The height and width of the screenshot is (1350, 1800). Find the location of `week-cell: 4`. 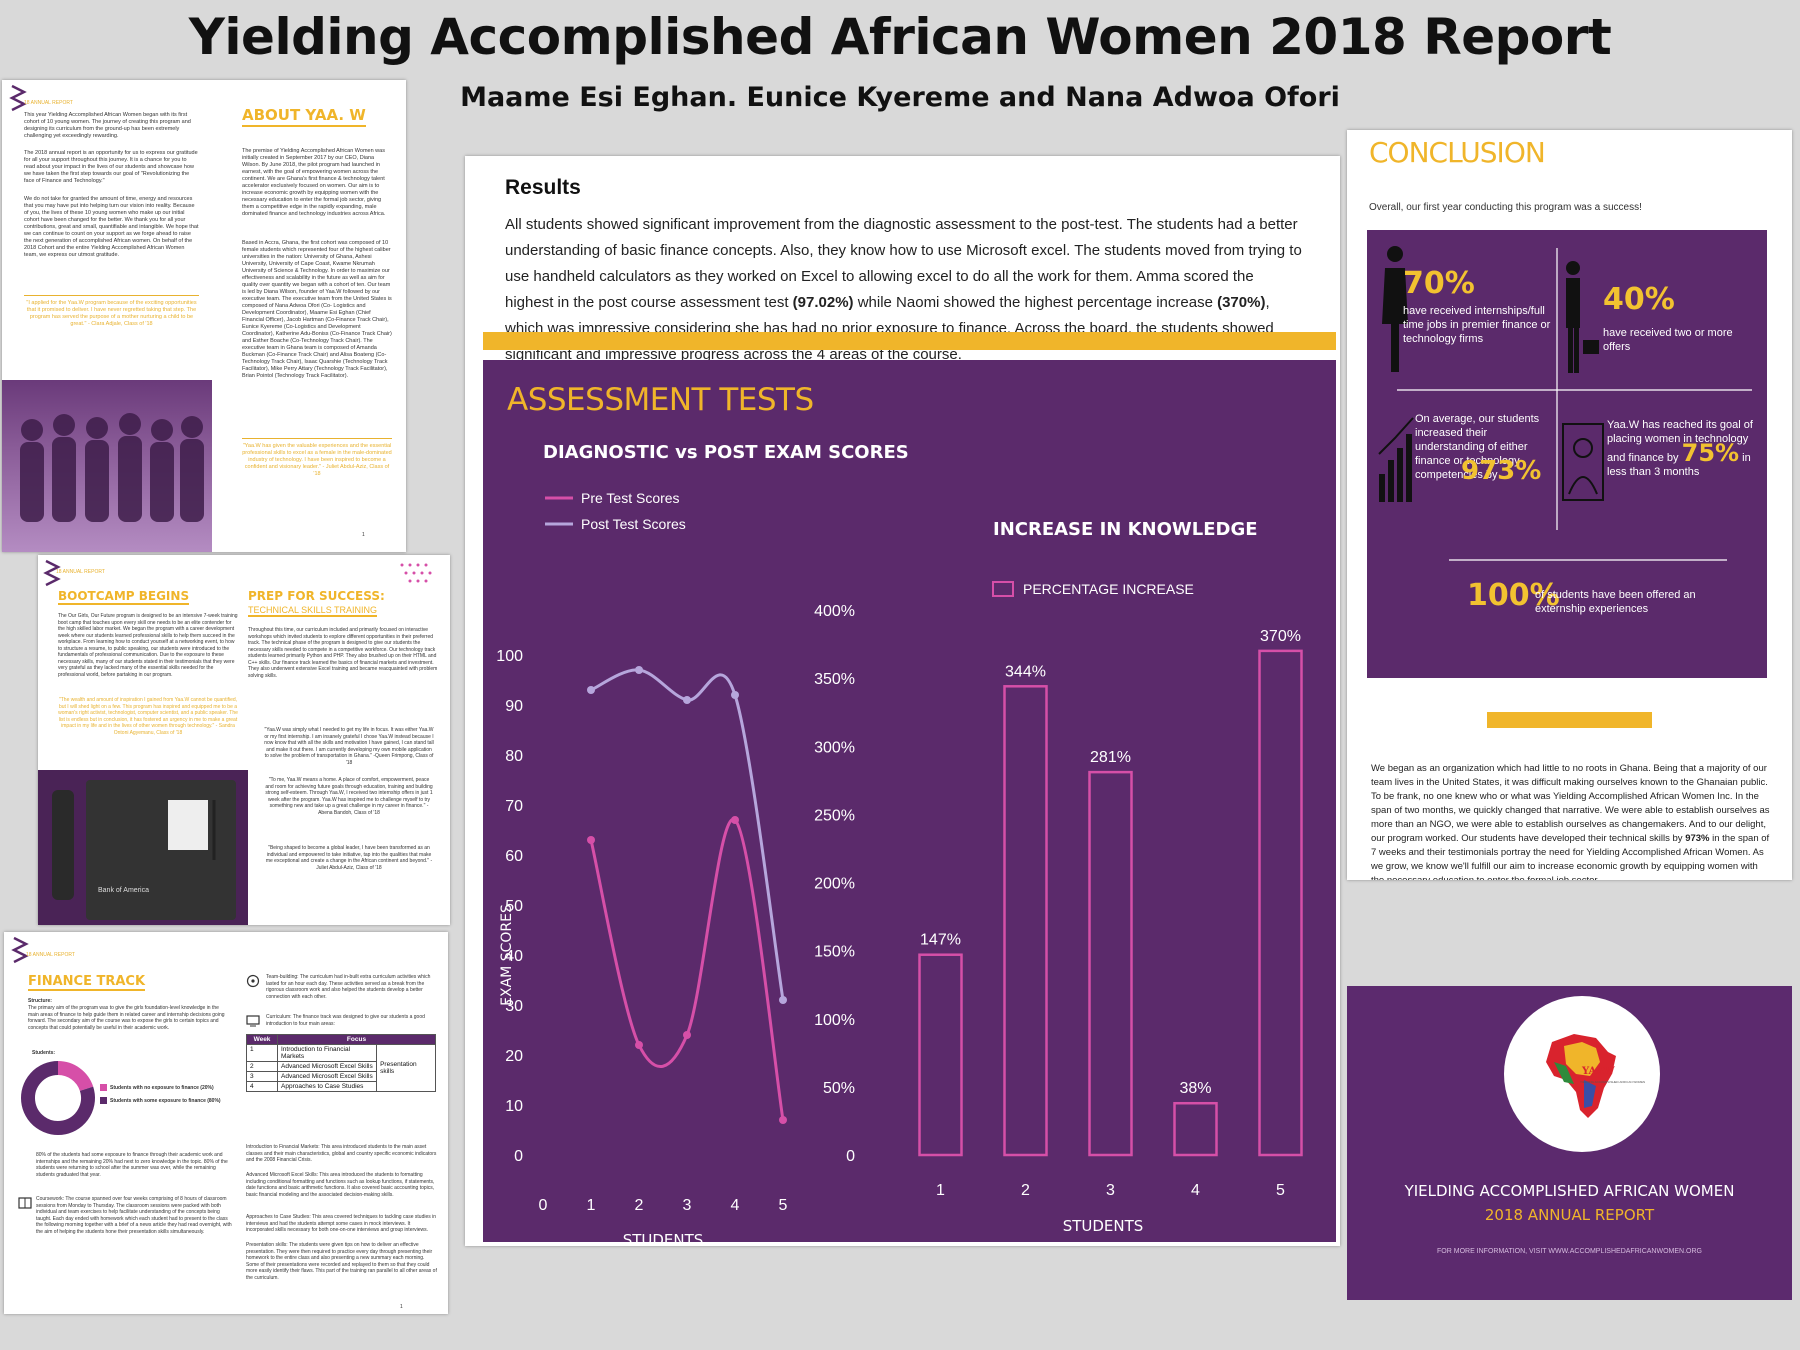

week-cell: 4 is located at coordinates (262, 1086).